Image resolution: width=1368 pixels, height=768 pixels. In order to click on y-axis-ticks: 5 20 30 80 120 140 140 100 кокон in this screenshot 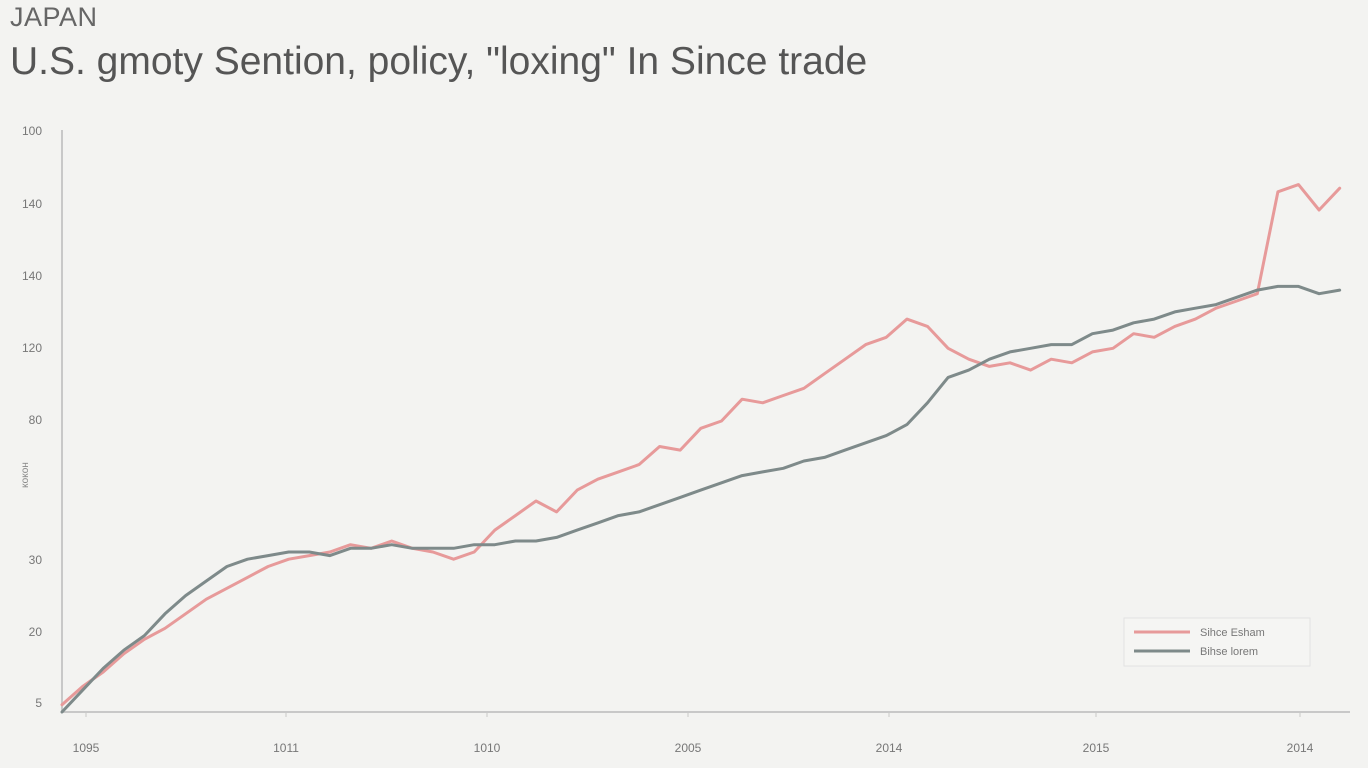, I will do `click(31, 417)`.